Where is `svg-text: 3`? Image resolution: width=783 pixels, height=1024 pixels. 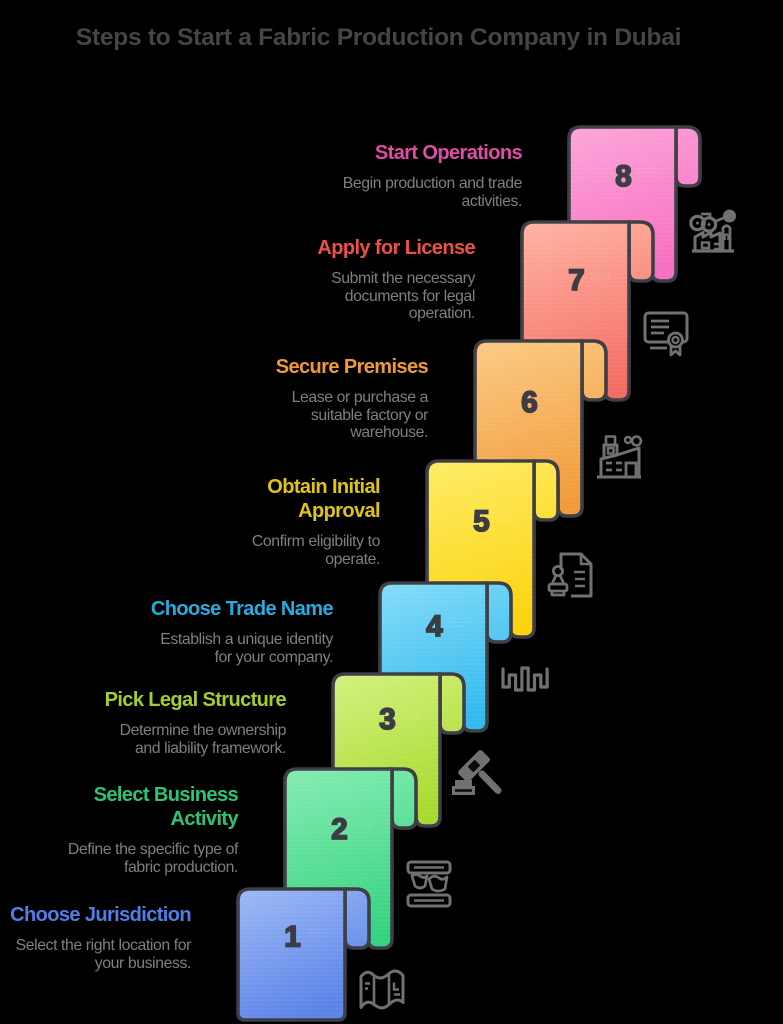 svg-text: 3 is located at coordinates (387, 719).